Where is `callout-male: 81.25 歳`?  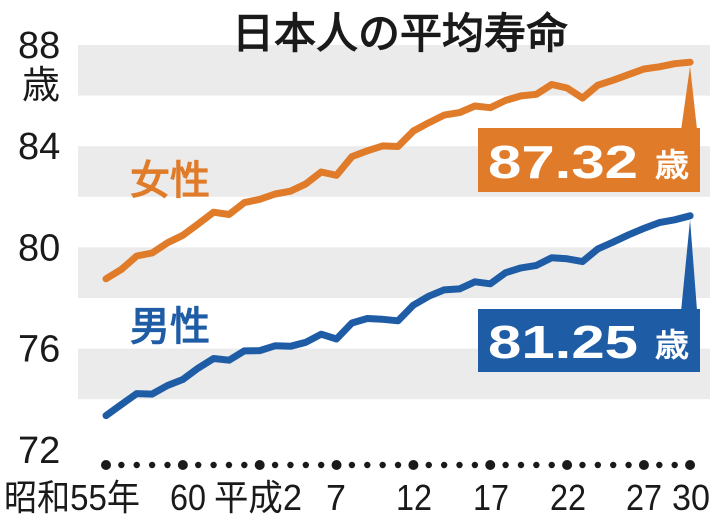 callout-male: 81.25 歳 is located at coordinates (589, 295).